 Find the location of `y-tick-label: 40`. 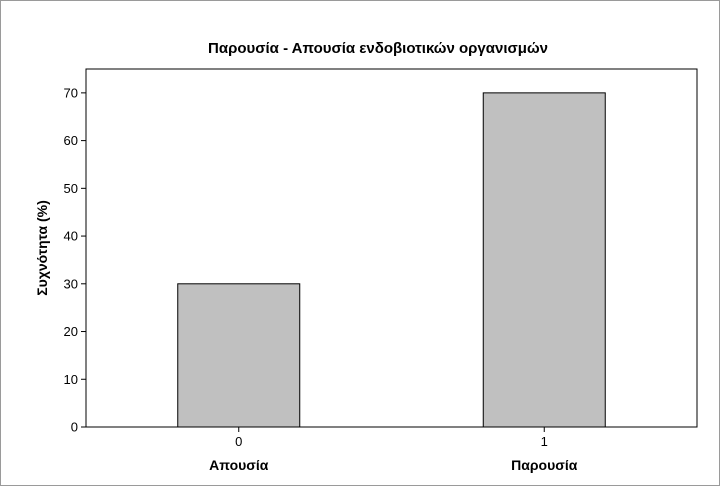

y-tick-label: 40 is located at coordinates (71, 236).